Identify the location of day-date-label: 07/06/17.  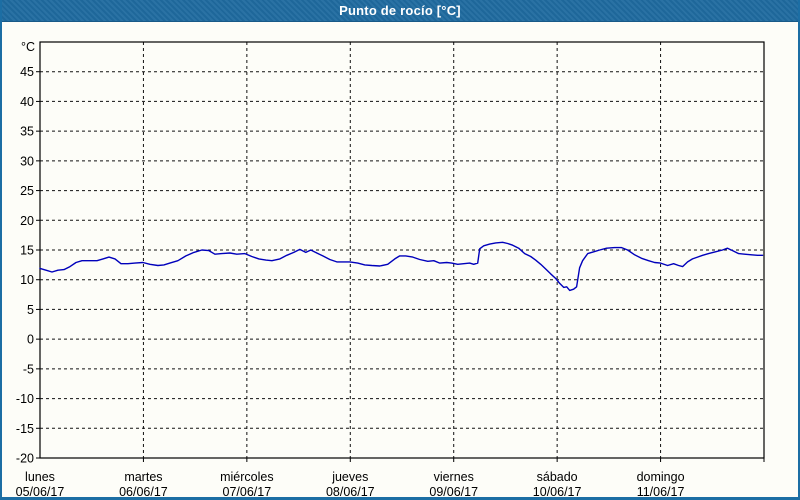
(247, 491).